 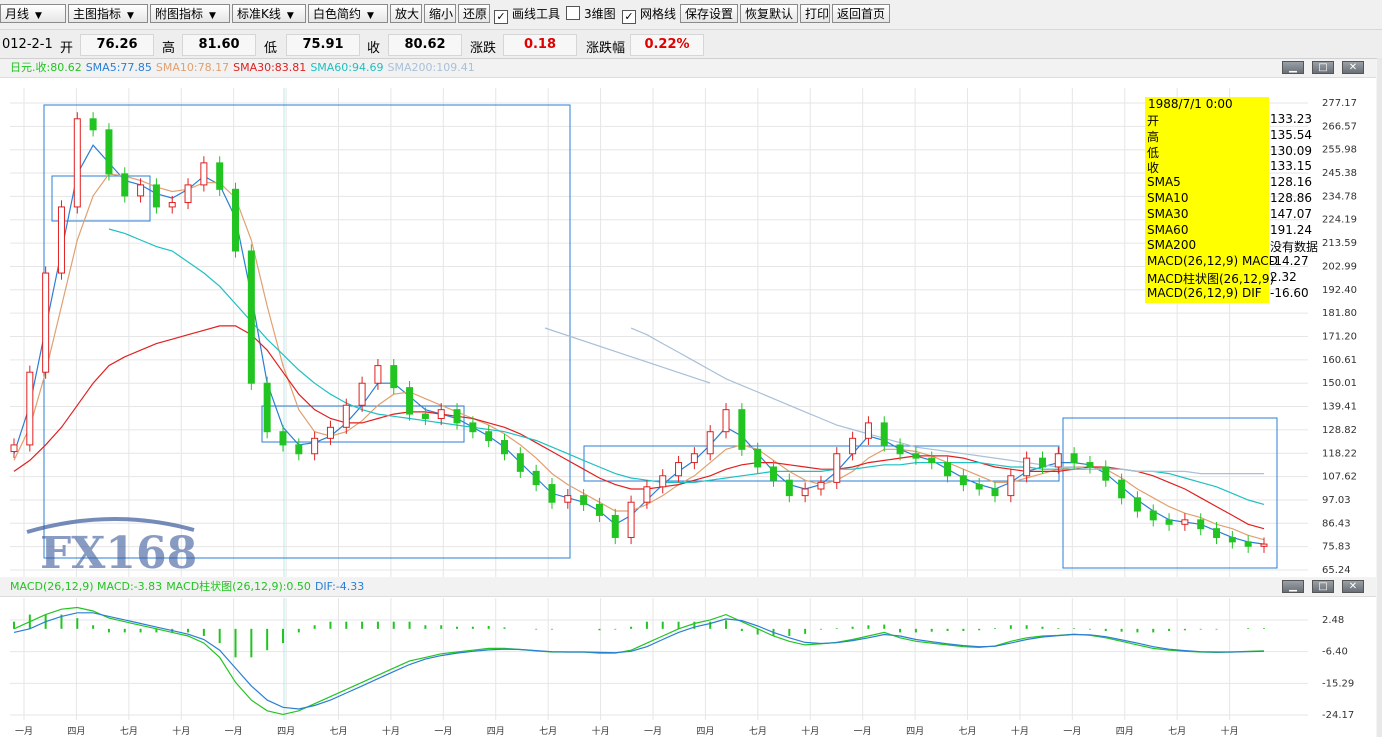 I want to click on y-tick-label: 160.61, so click(x=1339, y=360).